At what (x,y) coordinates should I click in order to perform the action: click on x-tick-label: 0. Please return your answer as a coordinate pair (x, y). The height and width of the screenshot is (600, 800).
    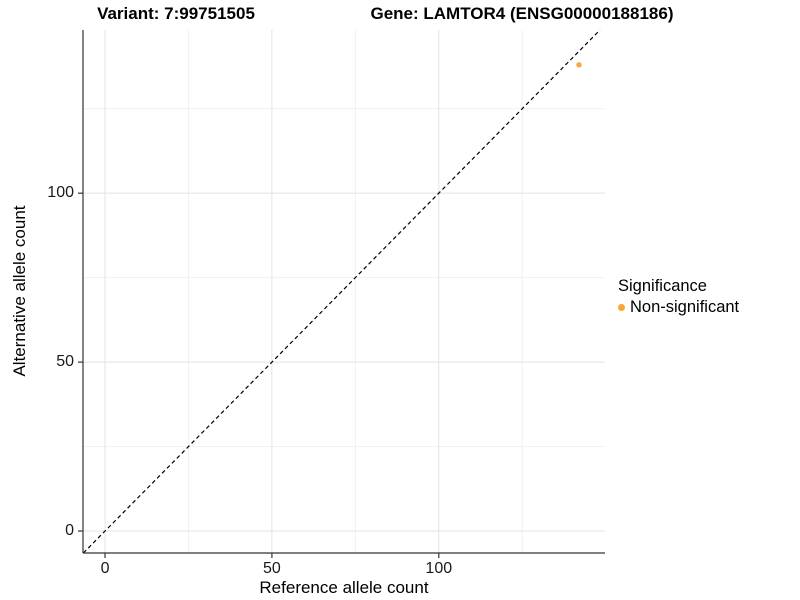
    Looking at the image, I should click on (105, 568).